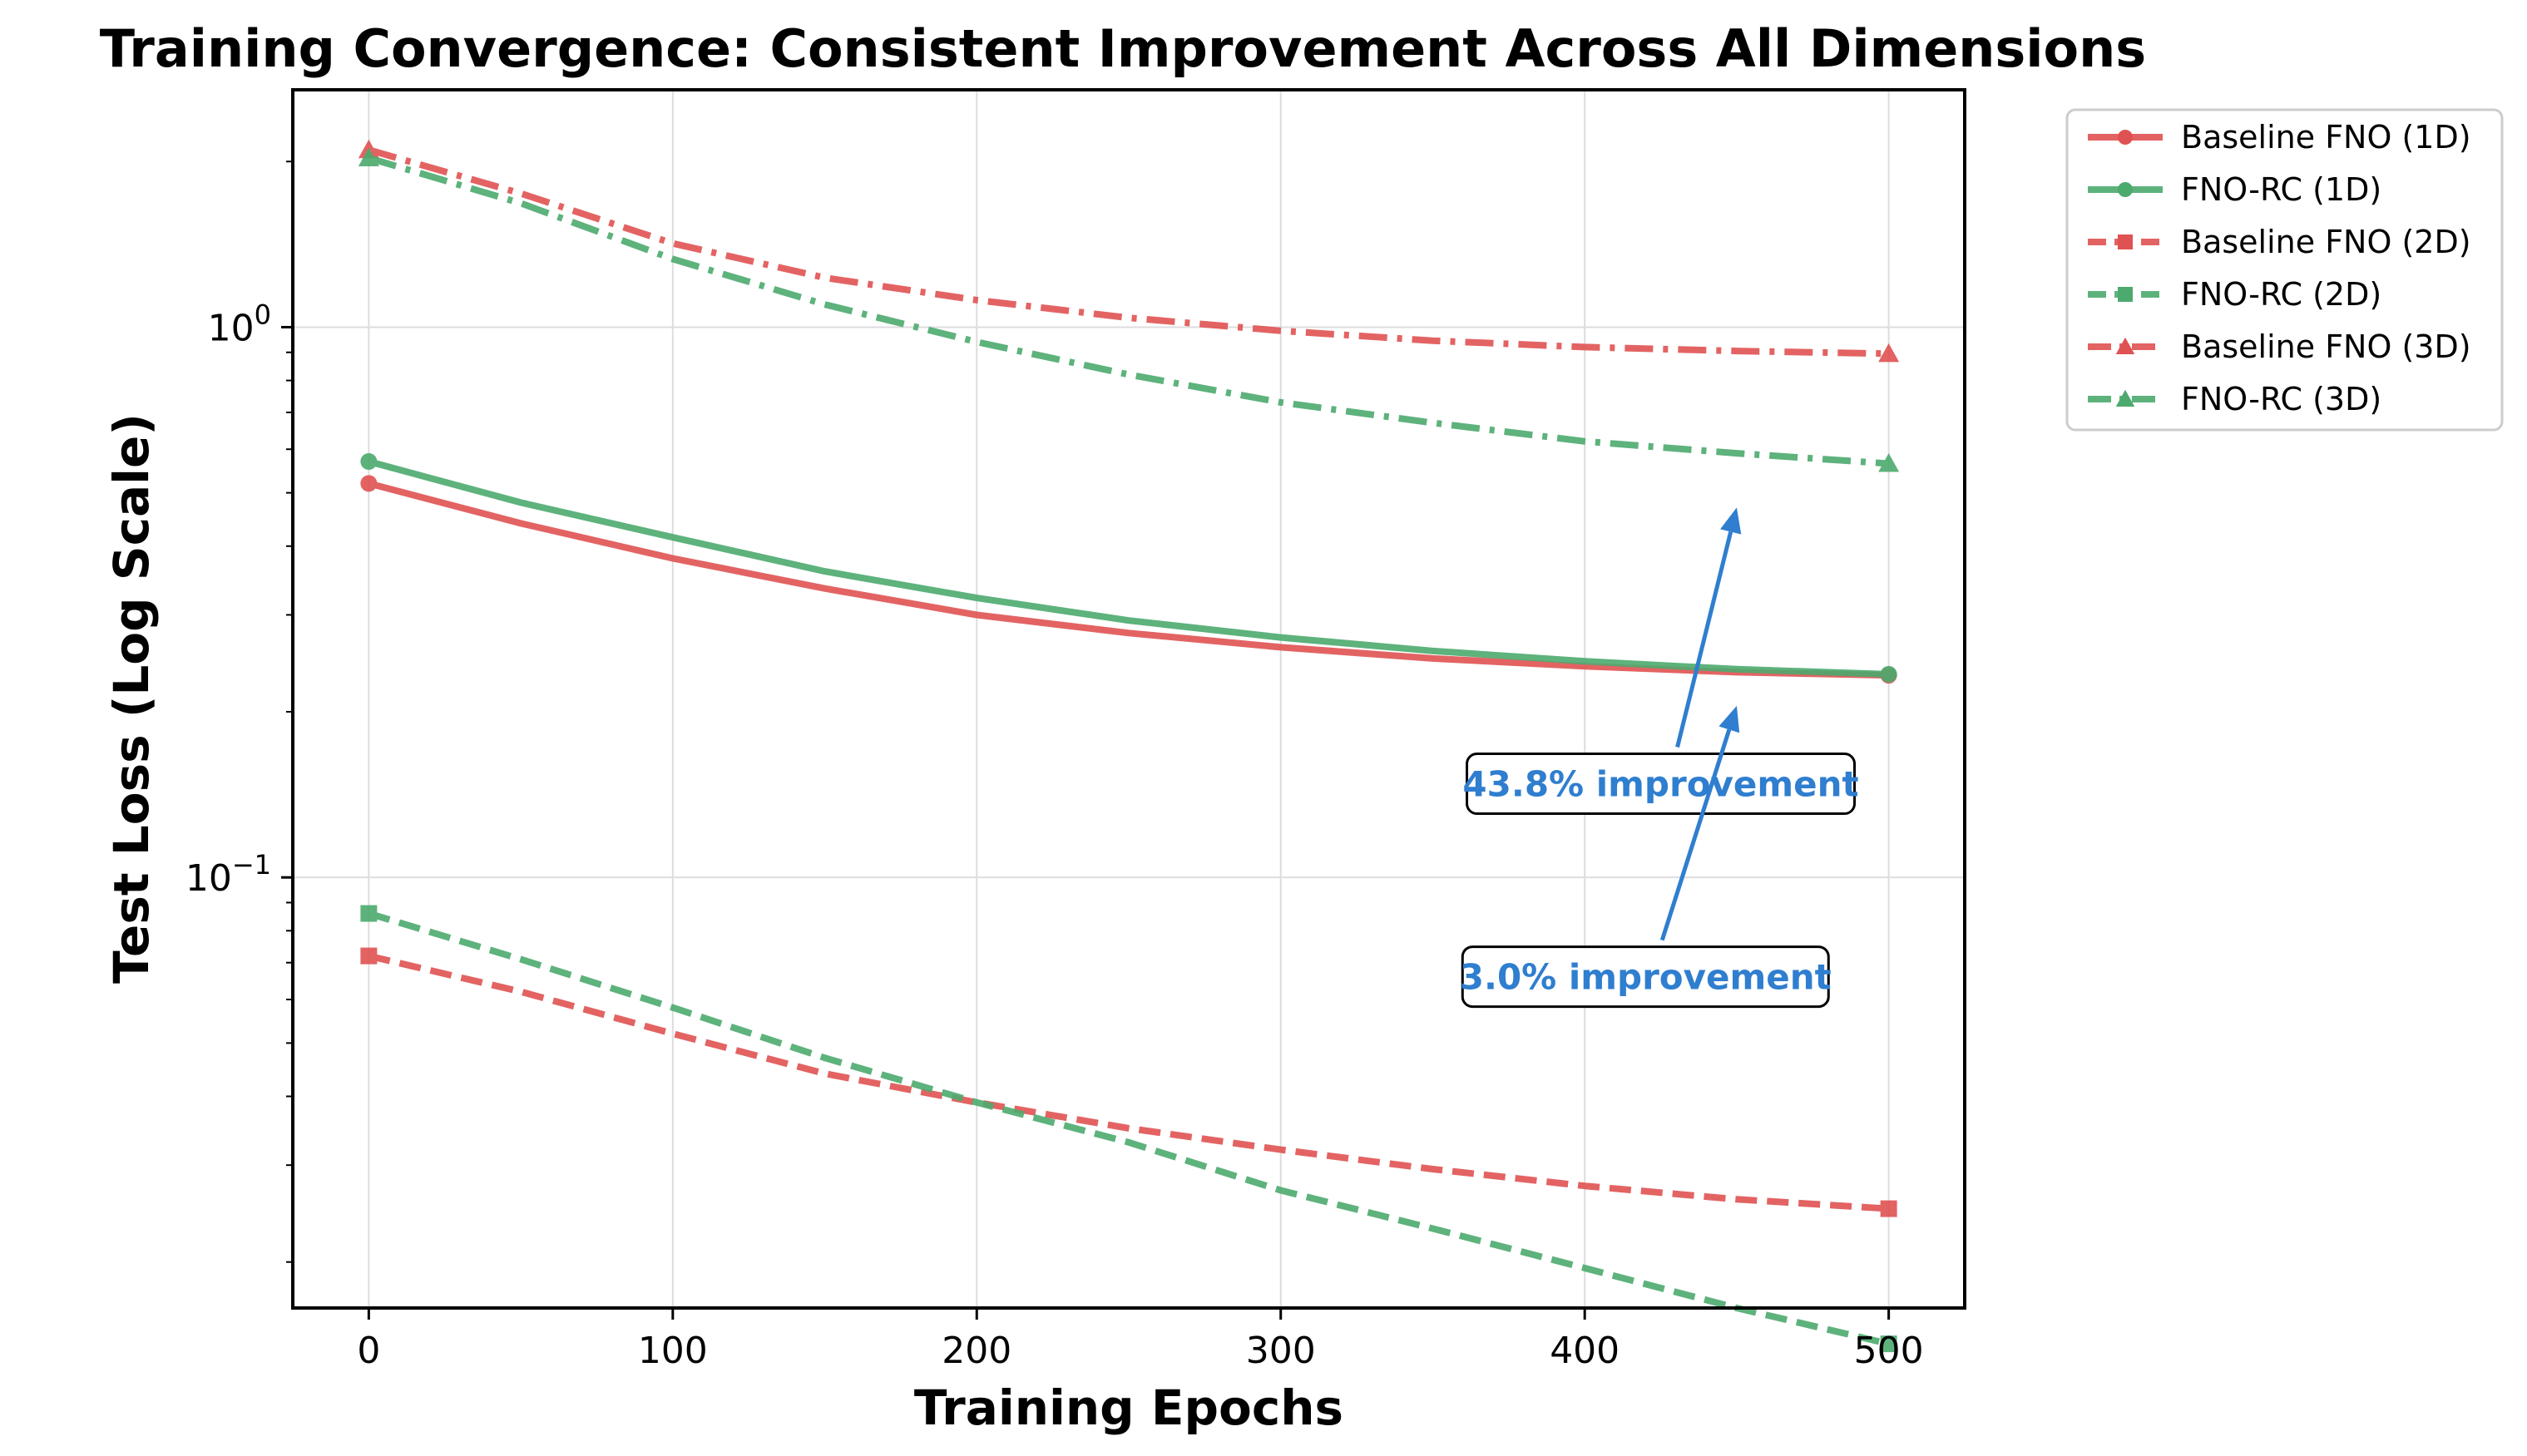 Image resolution: width=2527 pixels, height=1456 pixels. Describe the element at coordinates (2281, 294) in the screenshot. I see `legend-label: FNO-RC (2D)` at that location.